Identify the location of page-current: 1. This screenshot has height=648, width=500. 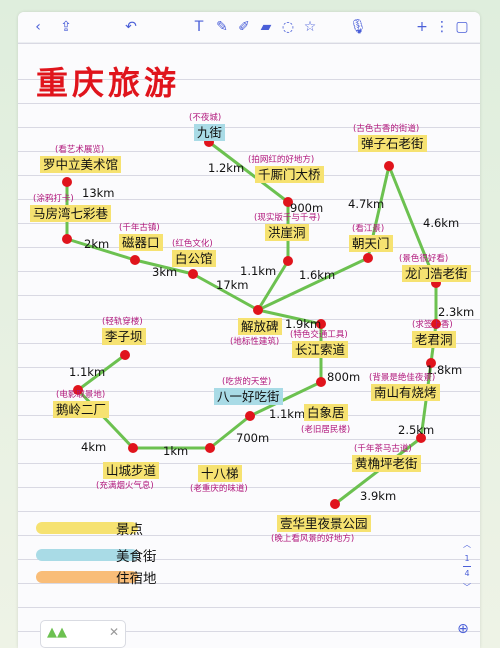
(467, 558).